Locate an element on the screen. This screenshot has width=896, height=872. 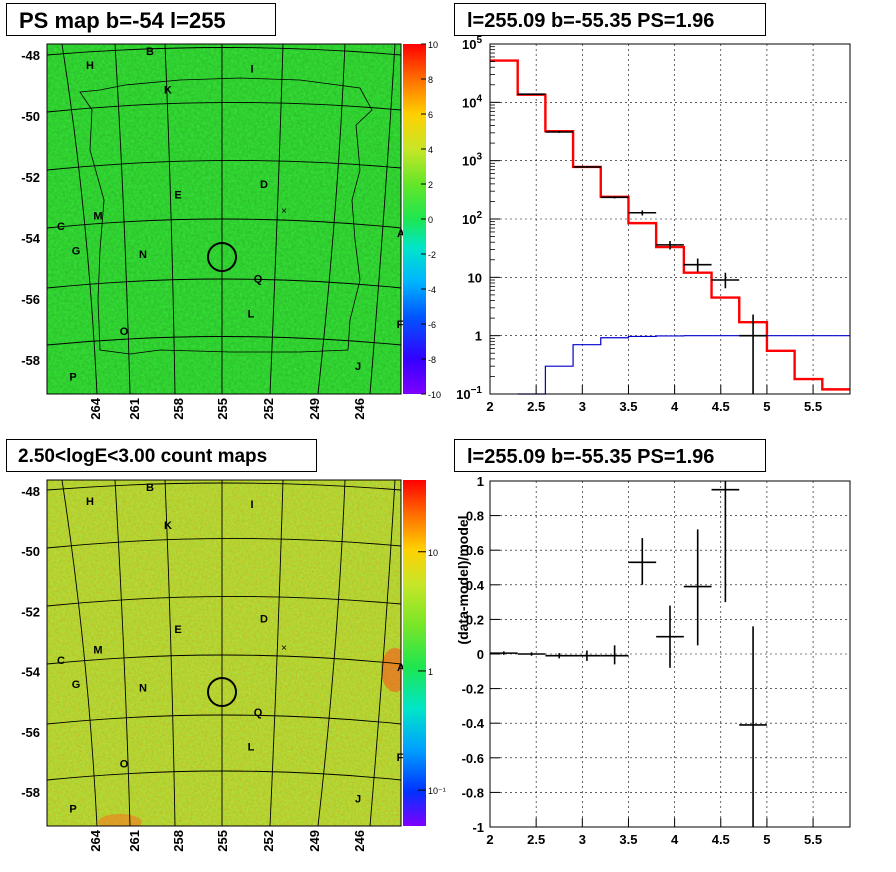
colorbar-tick-label: -8 is located at coordinates (432, 360).